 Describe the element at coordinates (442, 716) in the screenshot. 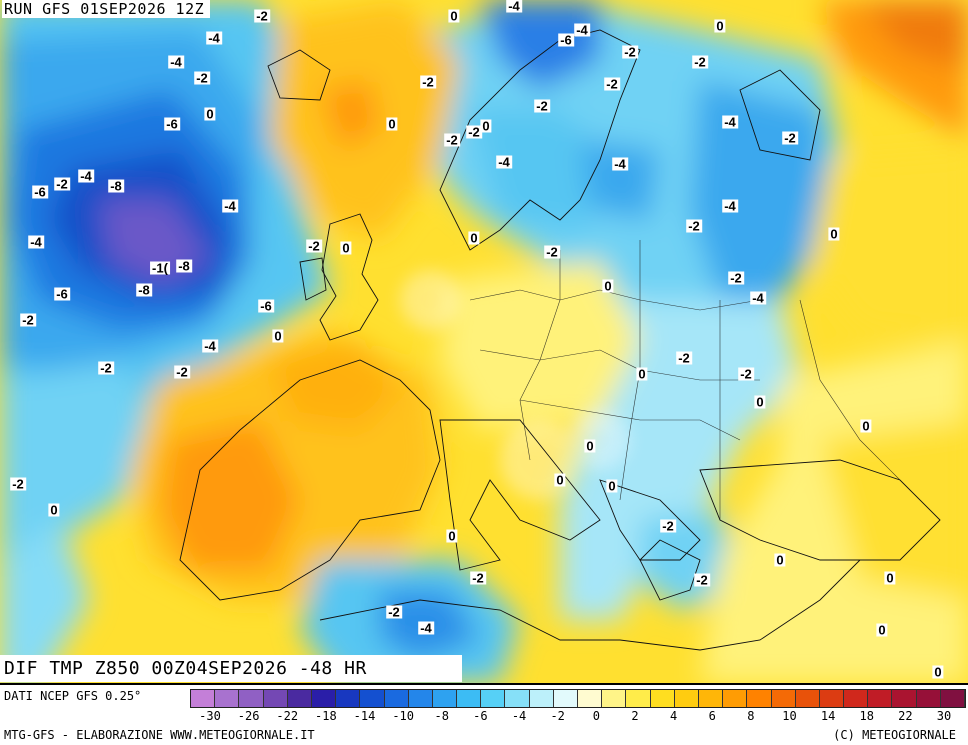

I see `scale-tick-label: -8` at that location.